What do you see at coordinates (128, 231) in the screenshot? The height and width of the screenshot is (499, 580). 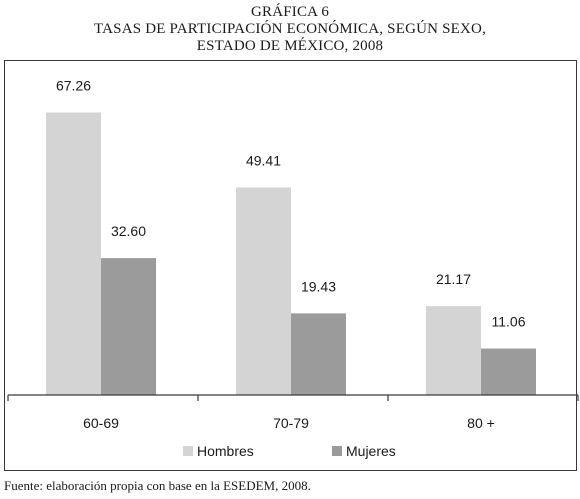 I see `data-label-mujeres-1: 32.60` at bounding box center [128, 231].